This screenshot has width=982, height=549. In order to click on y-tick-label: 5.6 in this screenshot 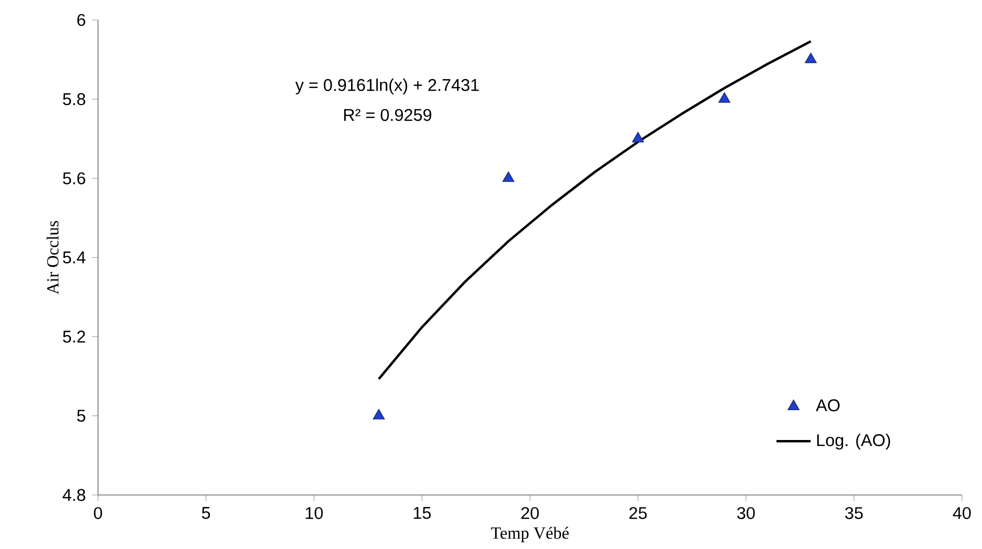, I will do `click(74, 178)`.